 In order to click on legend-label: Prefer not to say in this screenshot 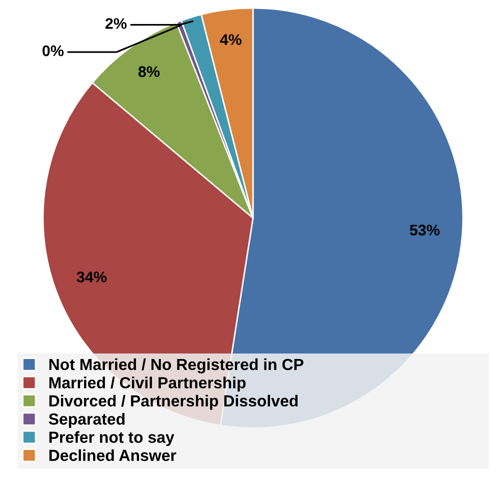, I will do `click(111, 438)`.